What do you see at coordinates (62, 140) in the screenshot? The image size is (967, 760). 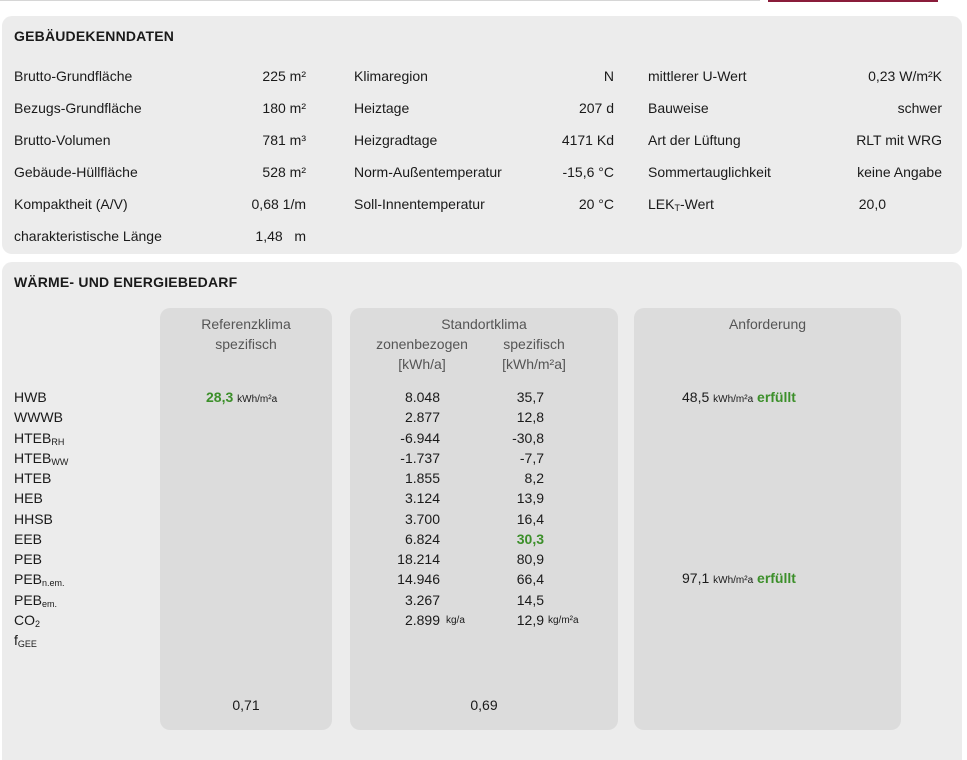 I see `label-brutto-volumen: Brutto-Volumen` at bounding box center [62, 140].